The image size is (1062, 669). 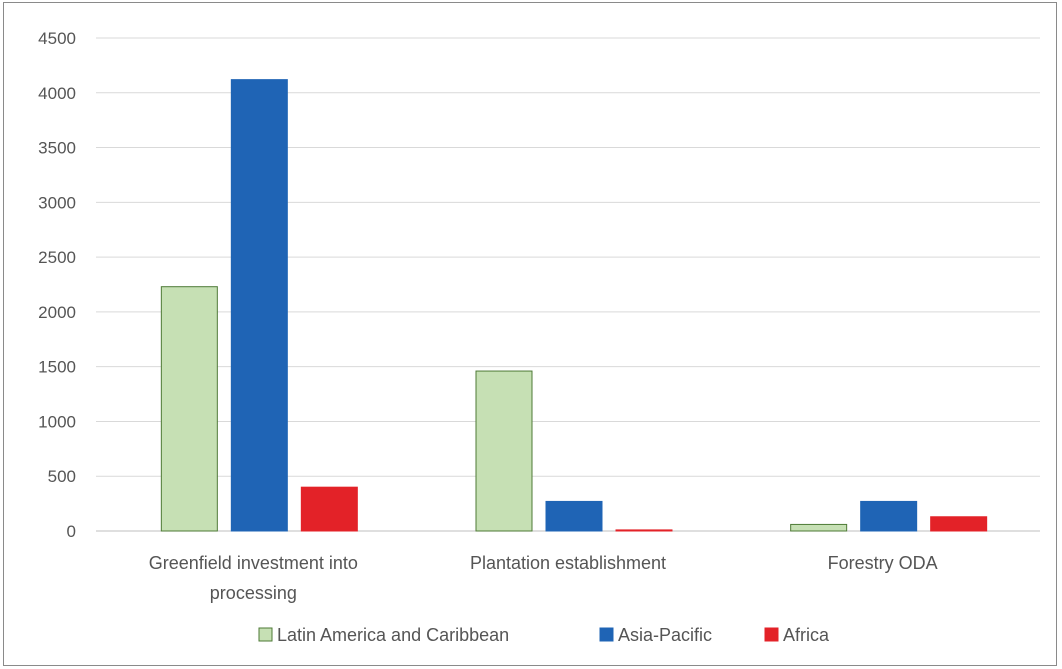 I want to click on category-label: Greenfield investment into, so click(x=253, y=563).